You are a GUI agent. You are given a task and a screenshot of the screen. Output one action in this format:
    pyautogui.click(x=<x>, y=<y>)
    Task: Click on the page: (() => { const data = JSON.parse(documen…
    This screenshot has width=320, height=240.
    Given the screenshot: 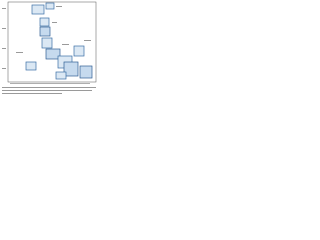 What is the action you would take?
    pyautogui.click(x=50, y=48)
    